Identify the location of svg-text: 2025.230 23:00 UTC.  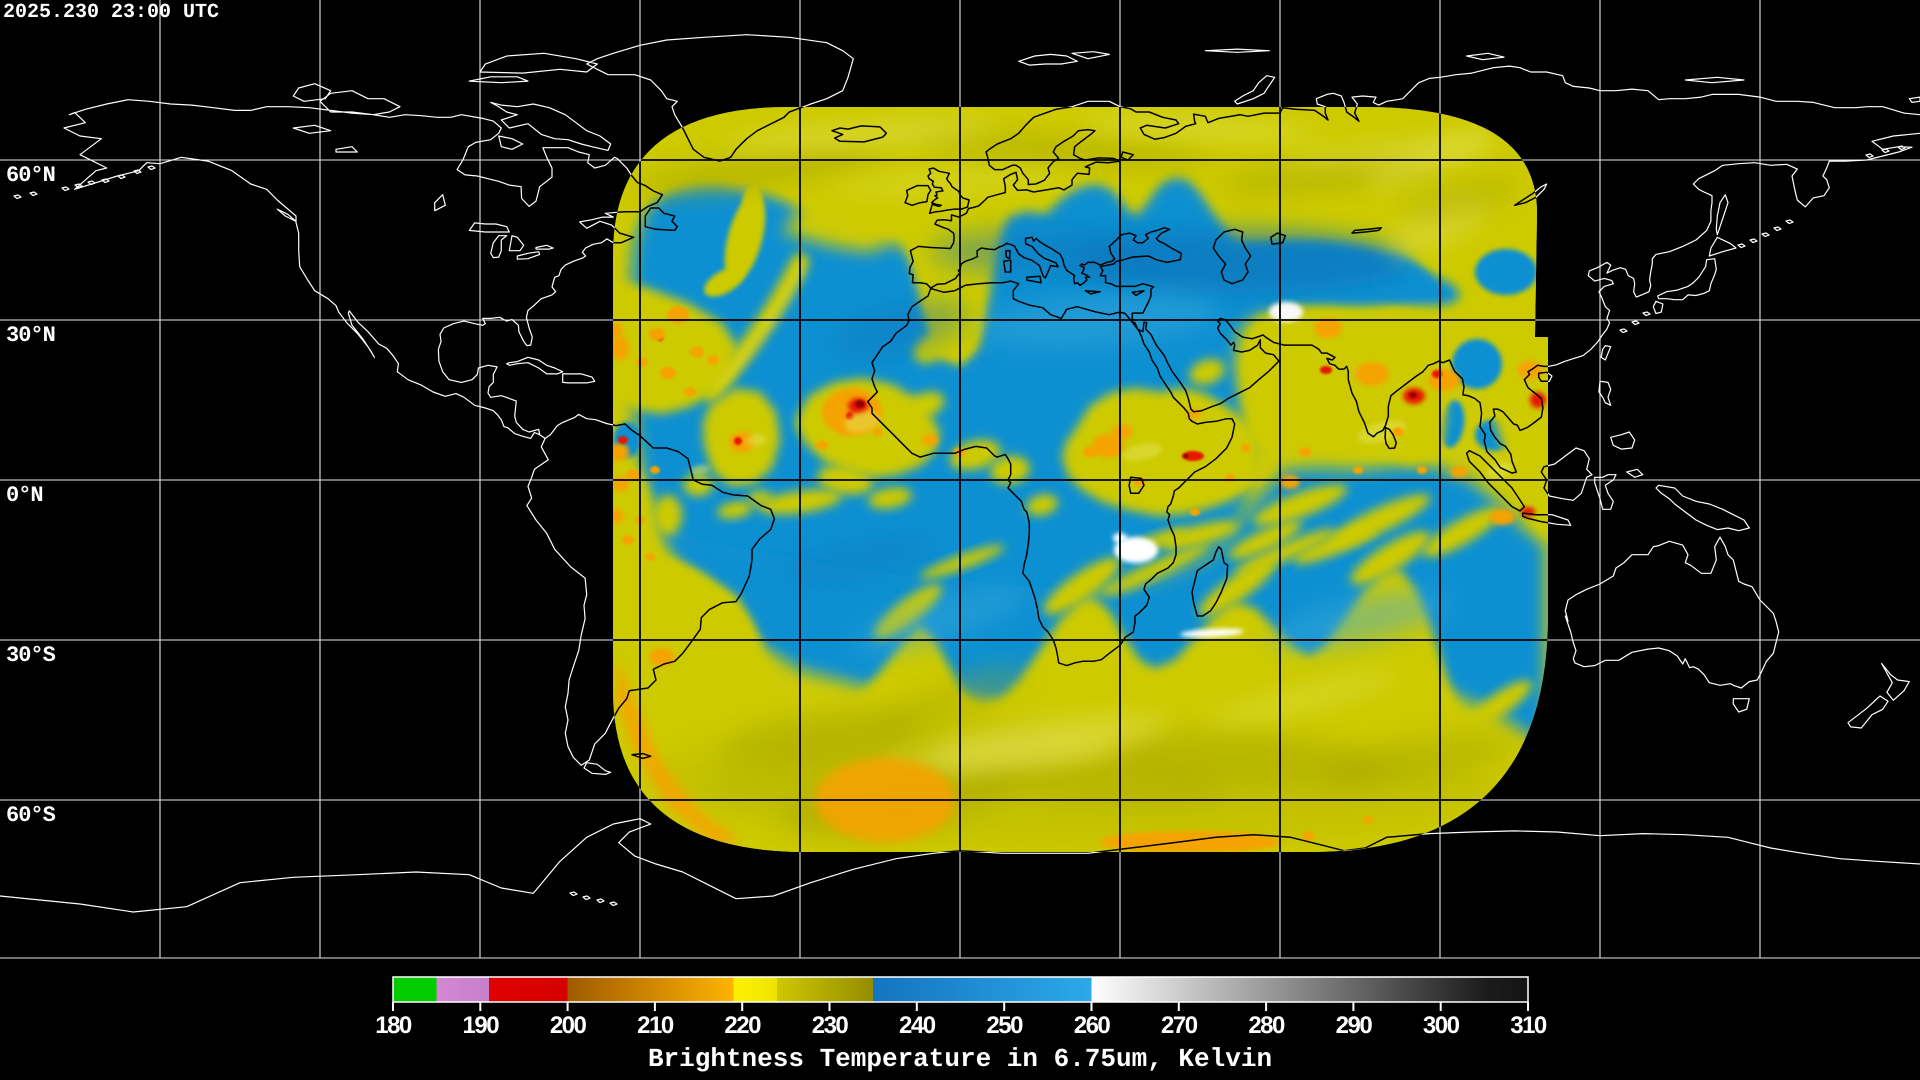
(111, 12).